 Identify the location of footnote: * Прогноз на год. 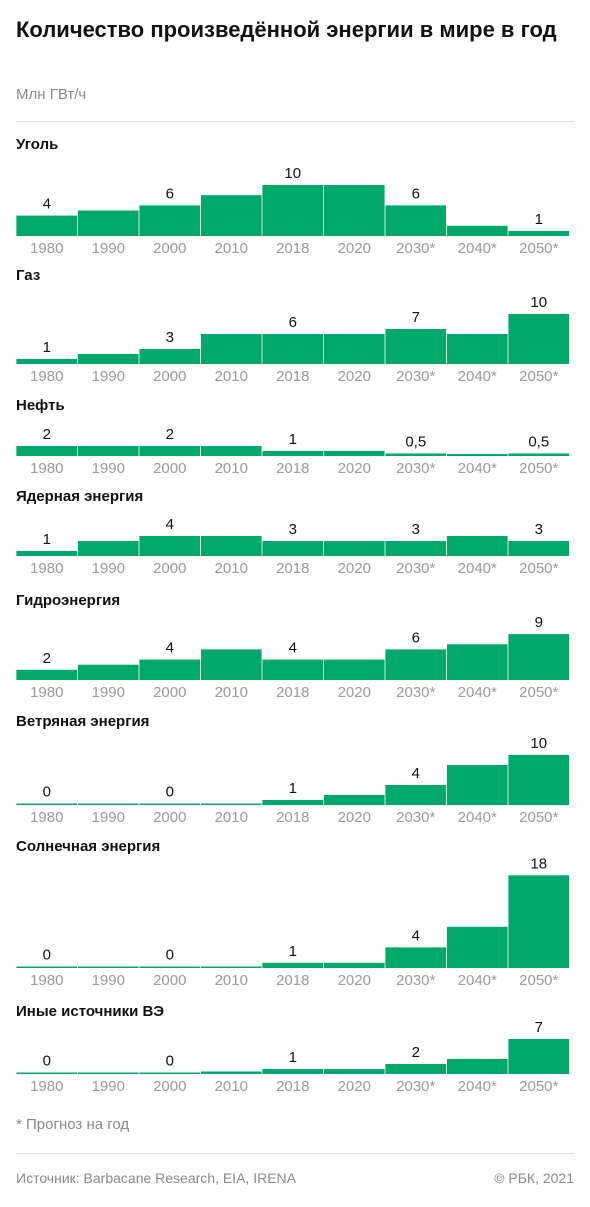
(73, 1124).